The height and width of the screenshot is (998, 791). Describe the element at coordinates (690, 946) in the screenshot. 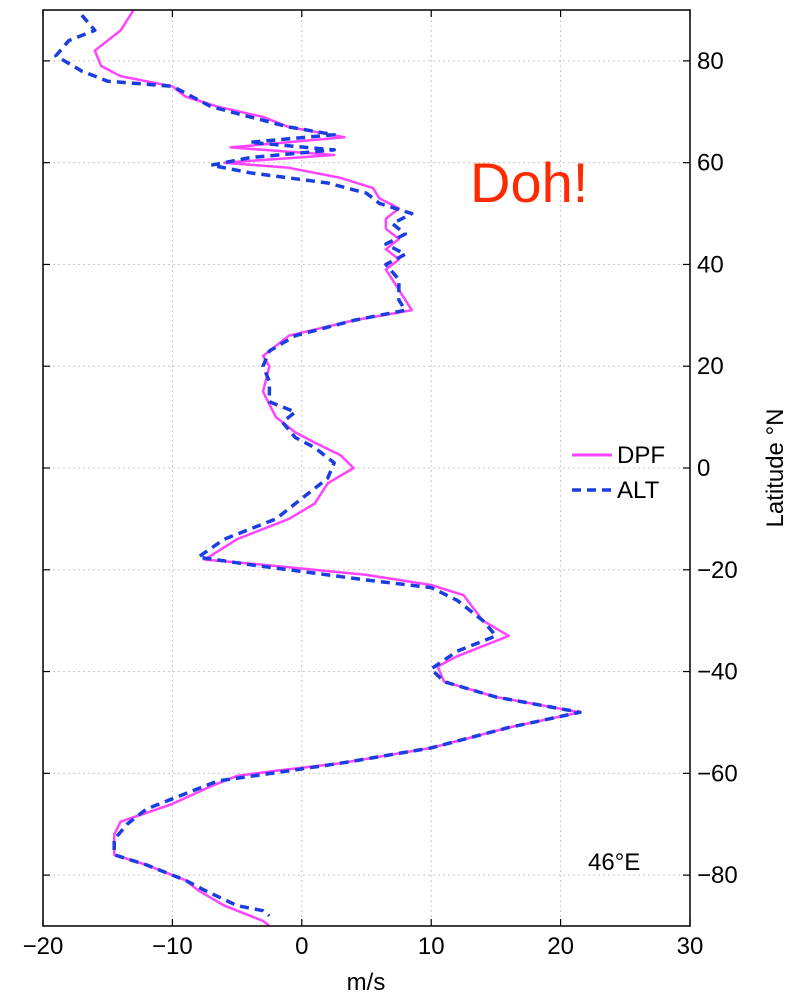

I see `x-tick-label: 30` at that location.